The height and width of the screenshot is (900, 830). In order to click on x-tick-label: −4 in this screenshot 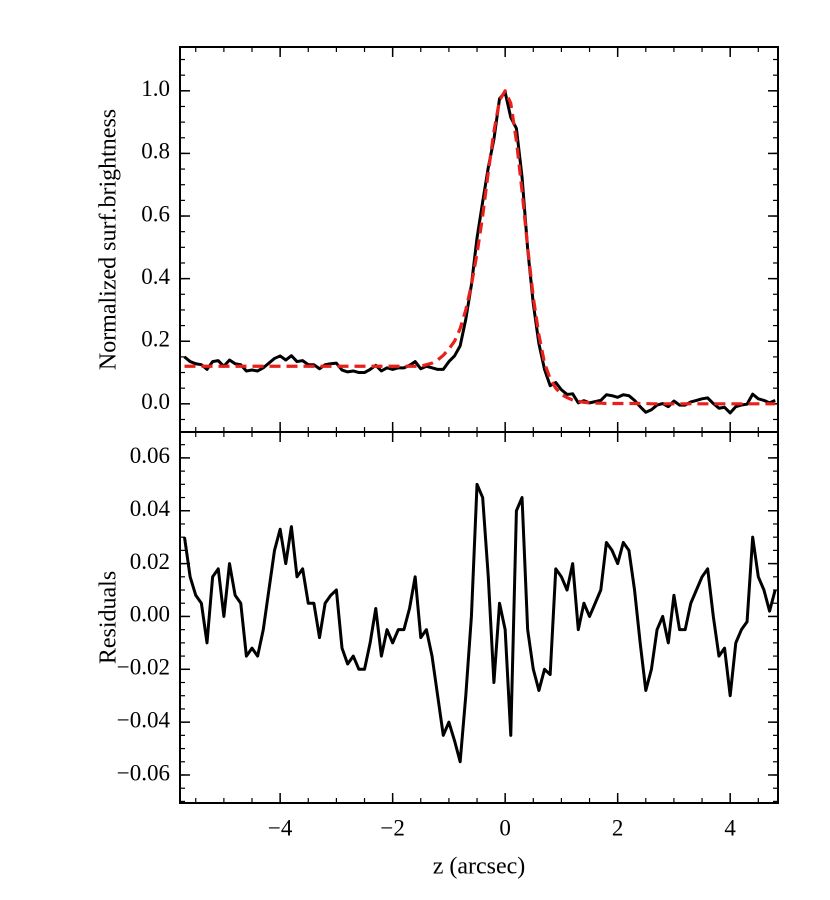, I will do `click(280, 827)`.